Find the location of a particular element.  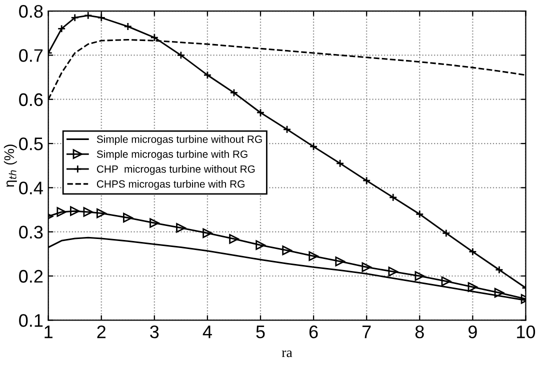

y-axis-title: η$_{th}$ (%) is located at coordinates (10, 165).